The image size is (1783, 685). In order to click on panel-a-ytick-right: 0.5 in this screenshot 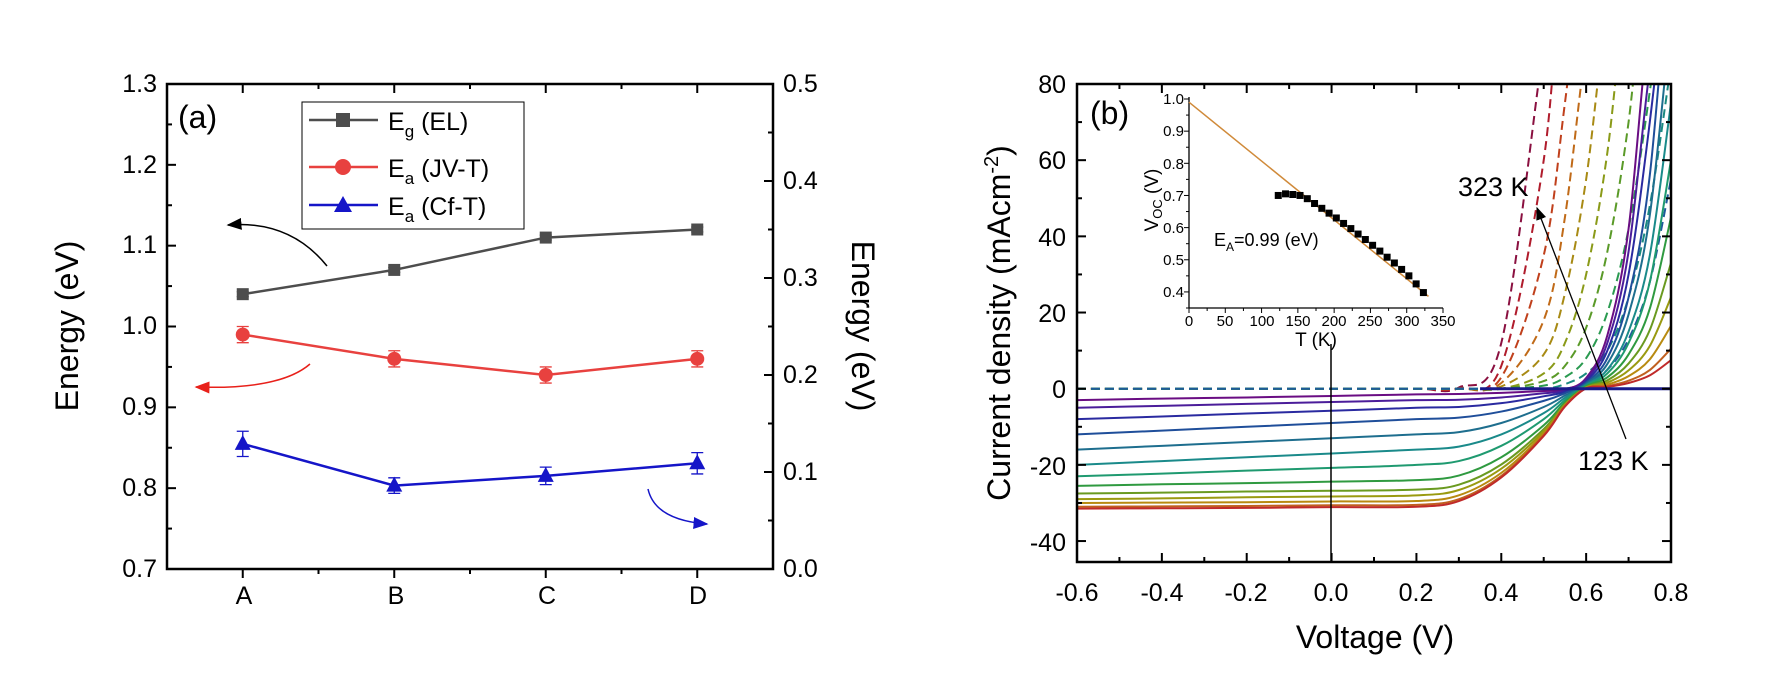, I will do `click(800, 84)`.